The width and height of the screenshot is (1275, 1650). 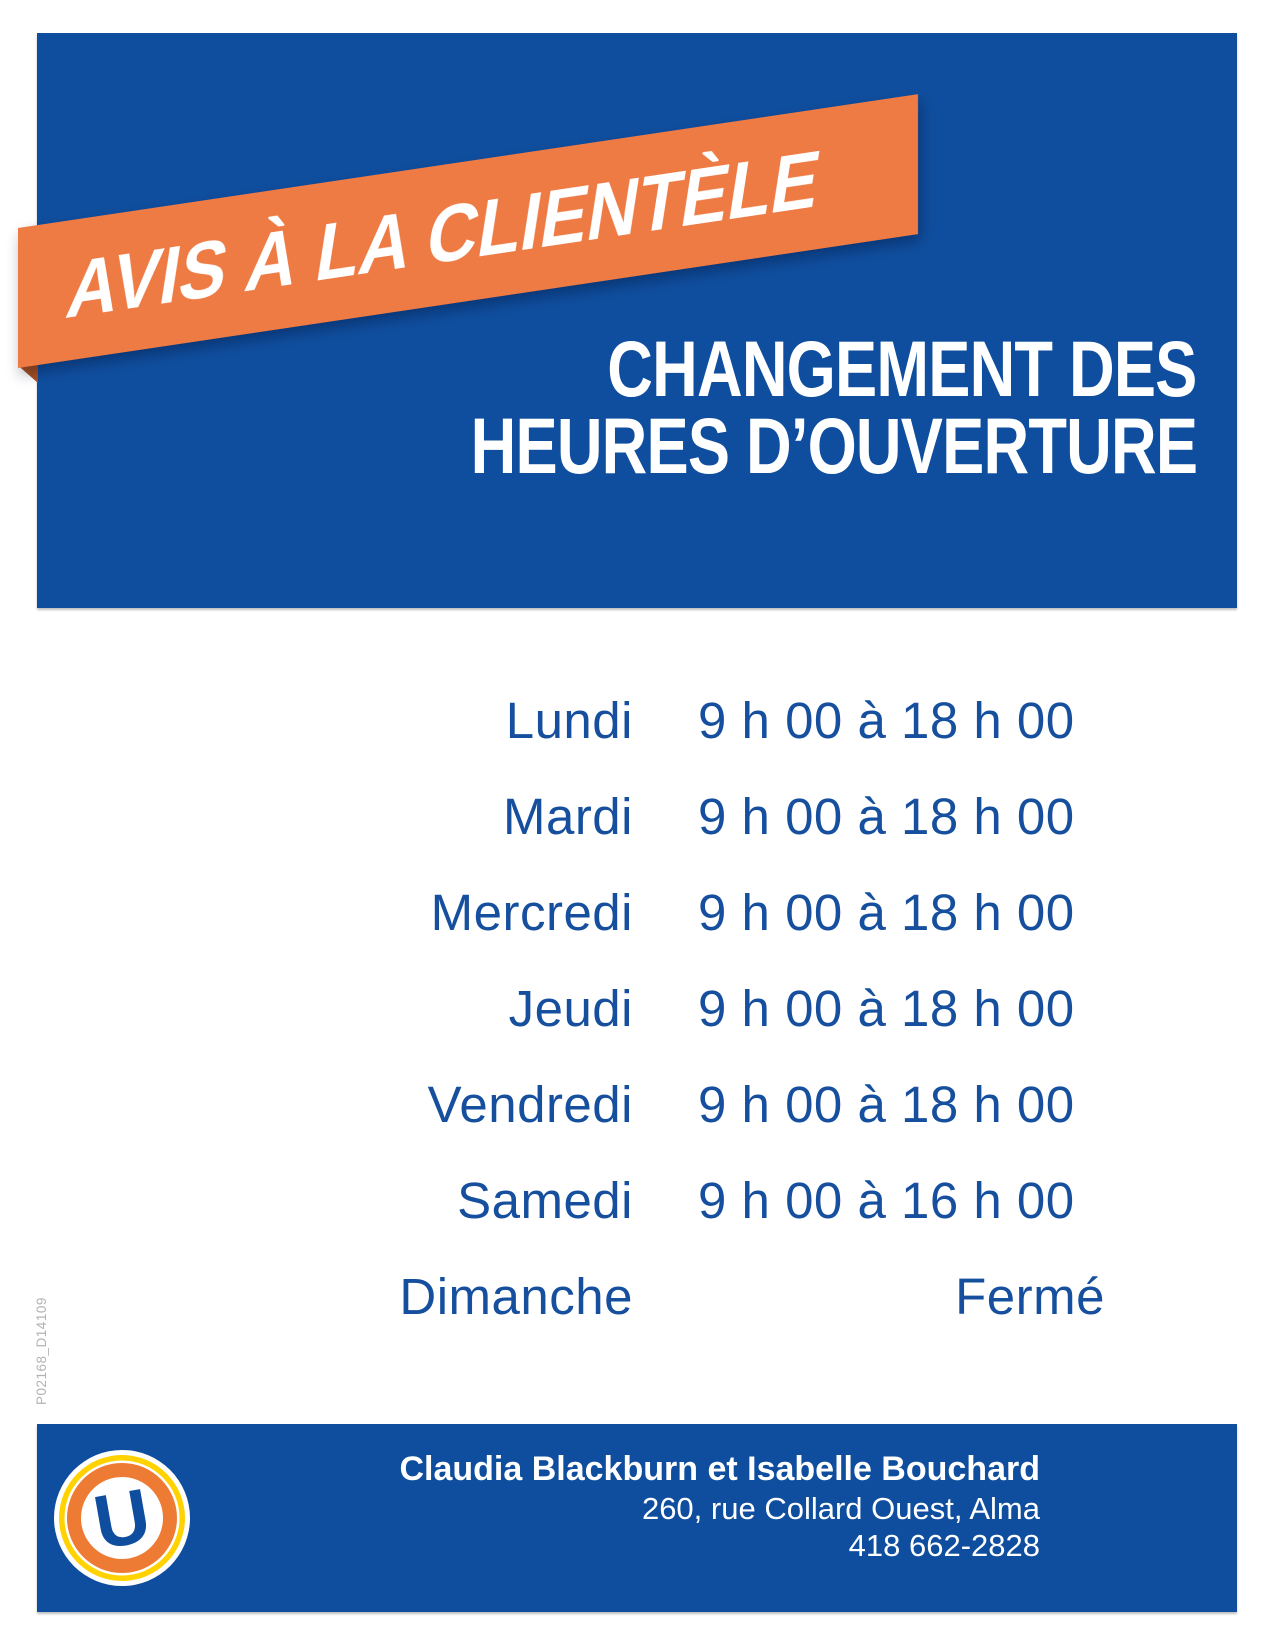 I want to click on table-row: Mardi 9 h 00 à 18 h 00, so click(x=552, y=816).